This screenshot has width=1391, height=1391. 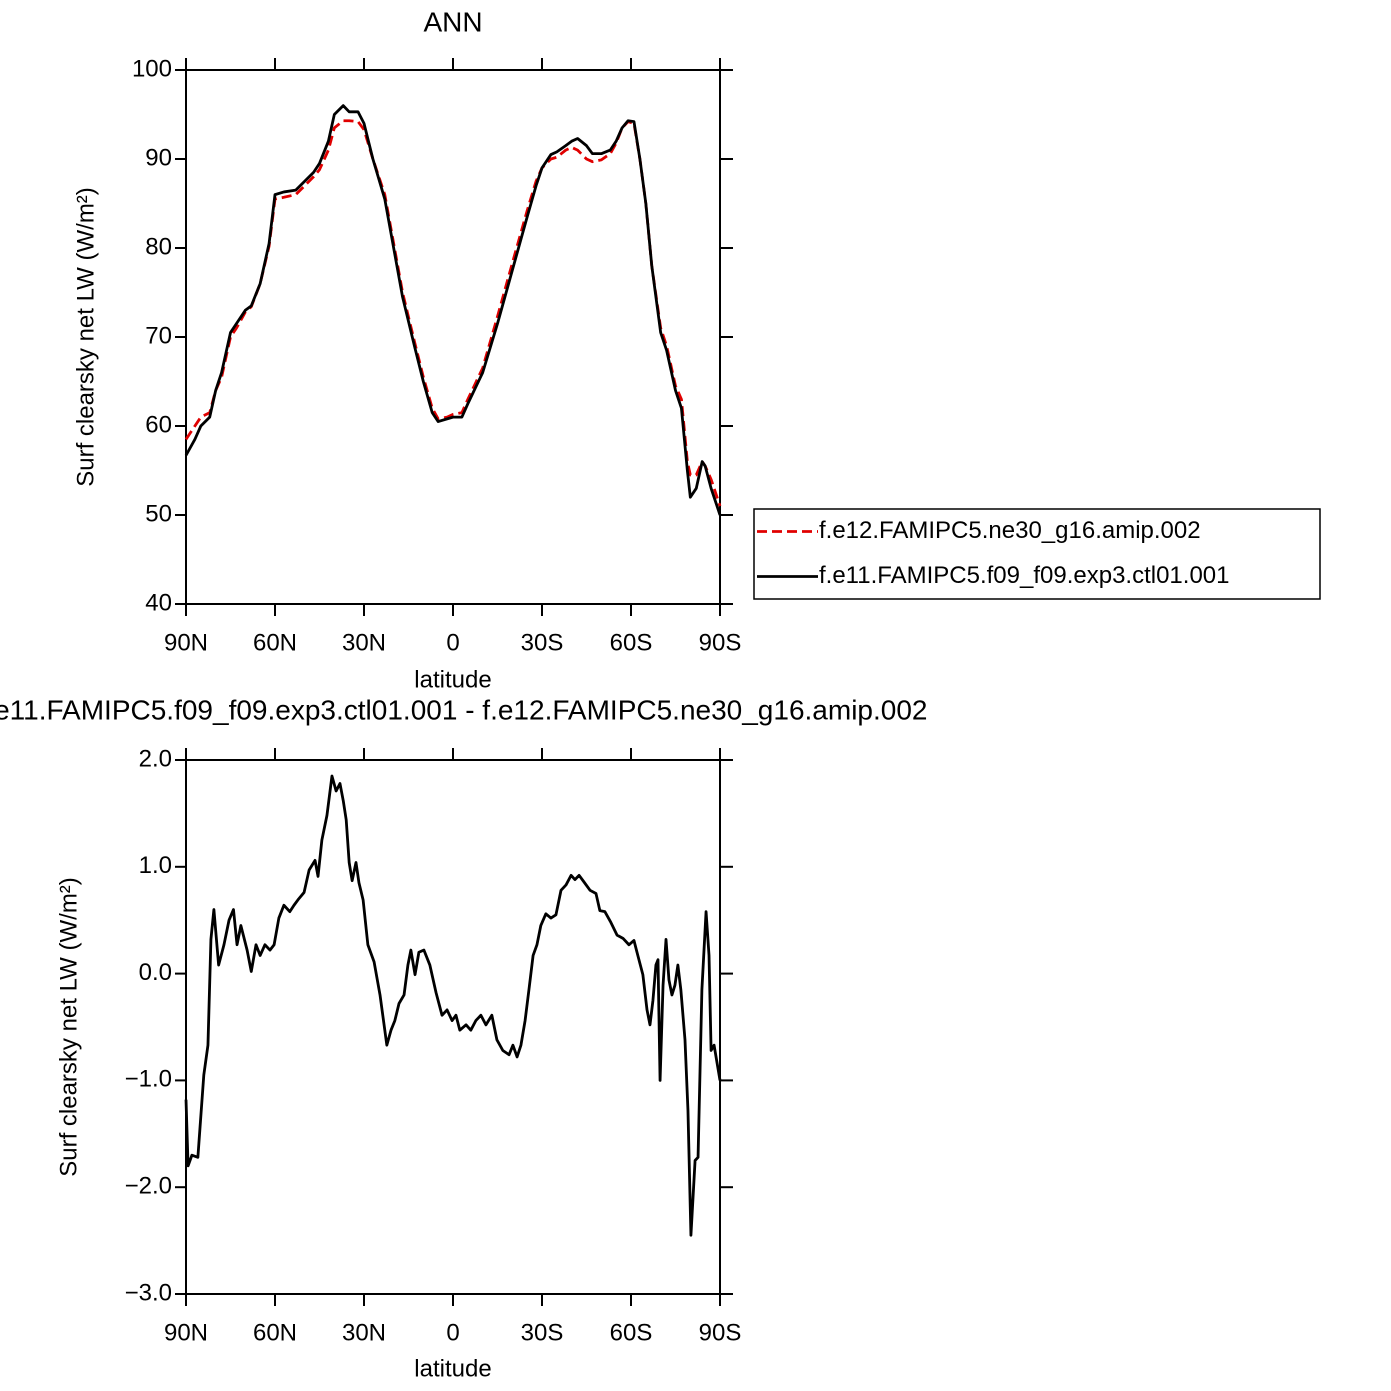 I want to click on y-tick-label: 70, so click(x=158, y=335).